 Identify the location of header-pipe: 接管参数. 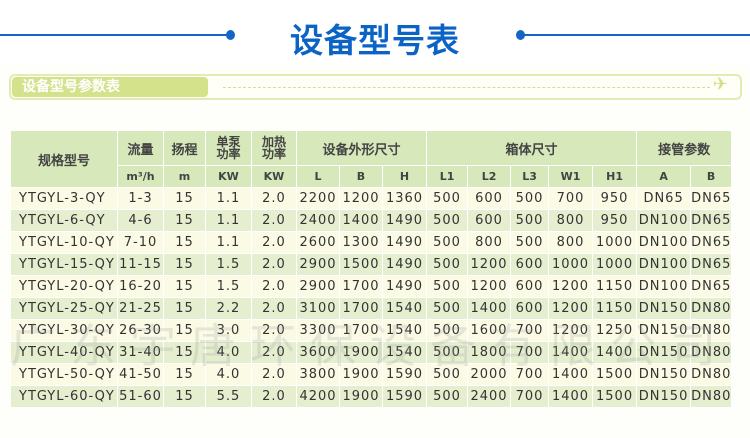
(684, 148).